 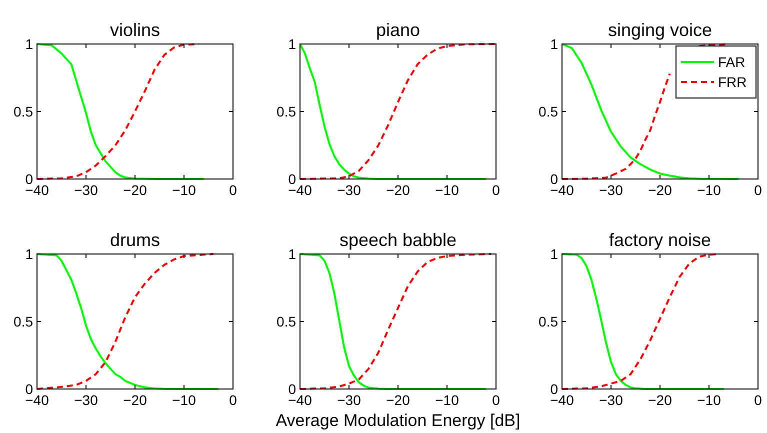 What do you see at coordinates (732, 62) in the screenshot?
I see `legend-label: FAR` at bounding box center [732, 62].